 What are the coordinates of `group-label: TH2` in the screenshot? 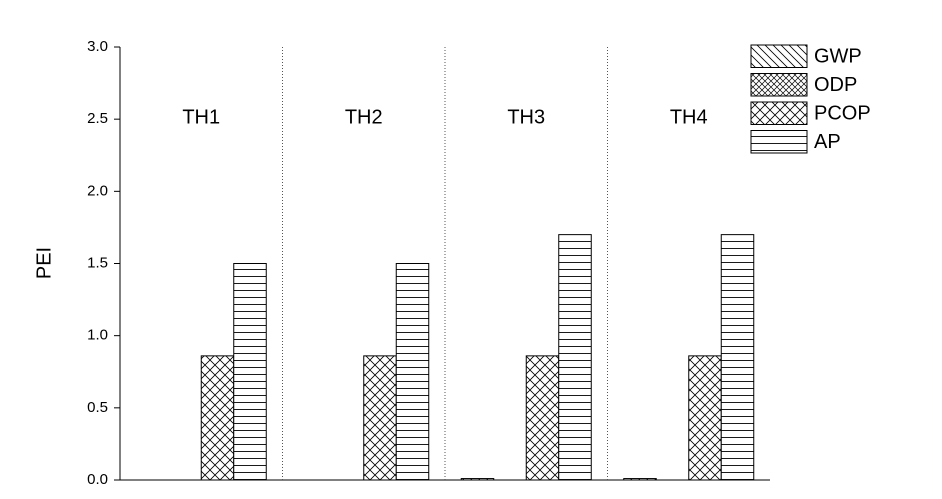 It's located at (364, 117).